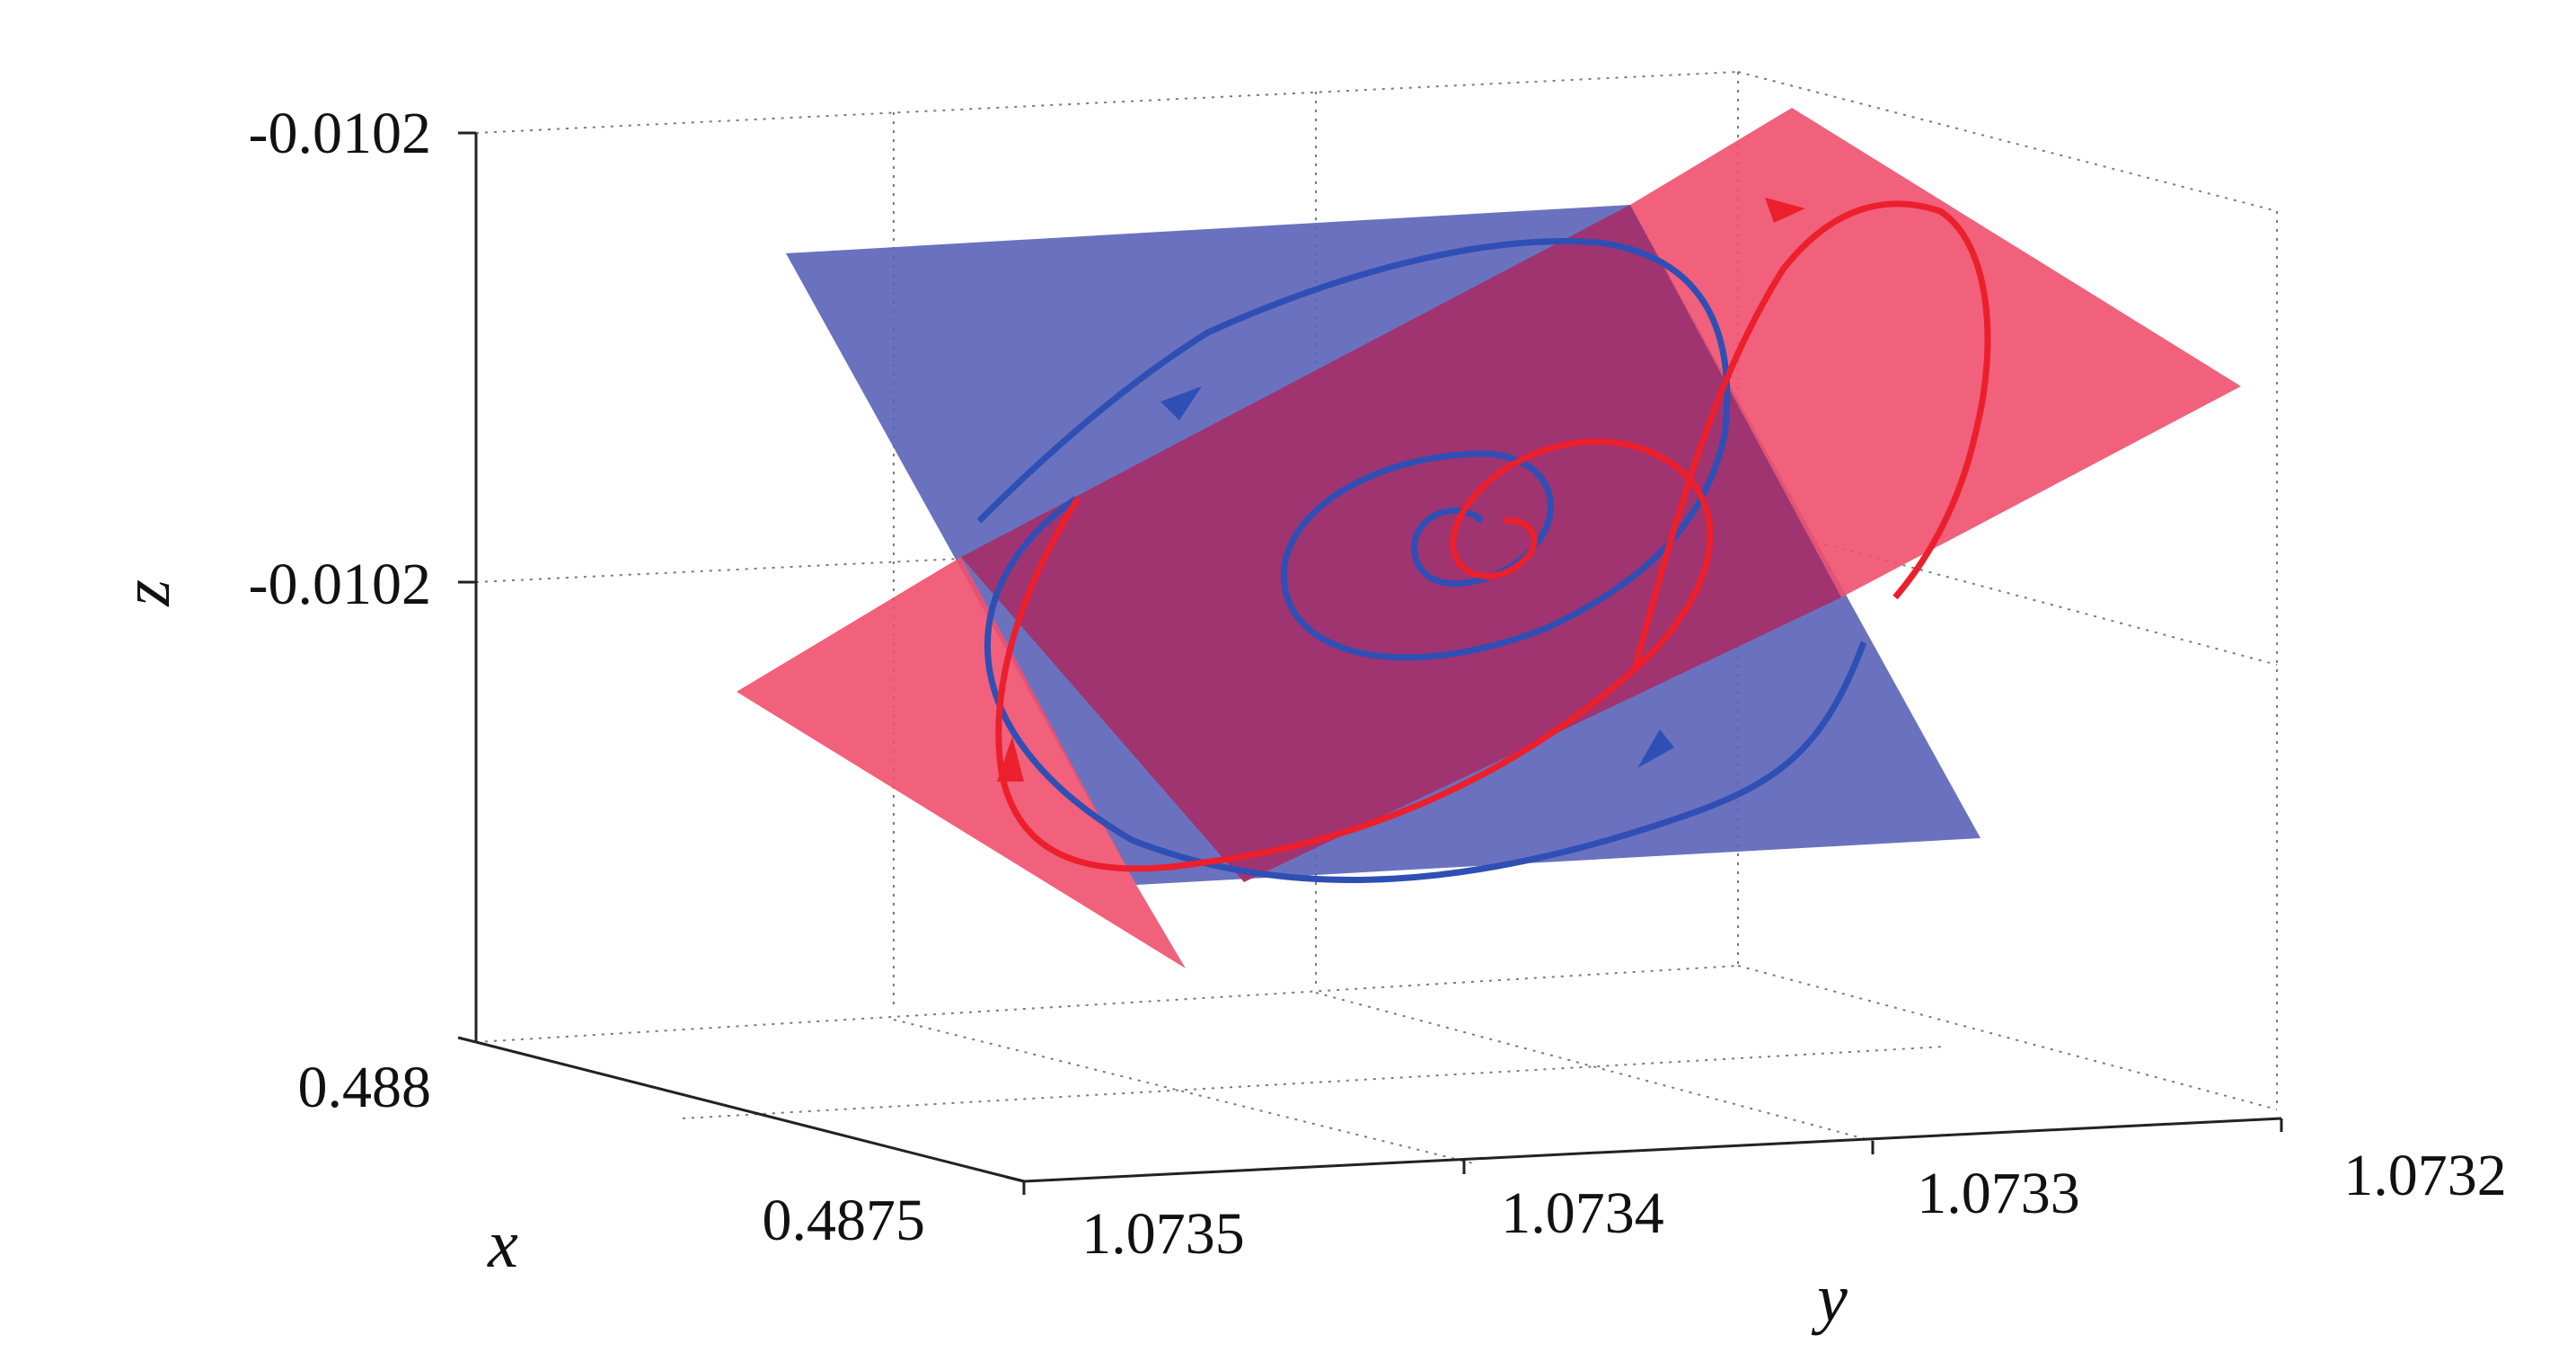  I want to click on x-tick-label-2: 0.4875, so click(844, 1220).